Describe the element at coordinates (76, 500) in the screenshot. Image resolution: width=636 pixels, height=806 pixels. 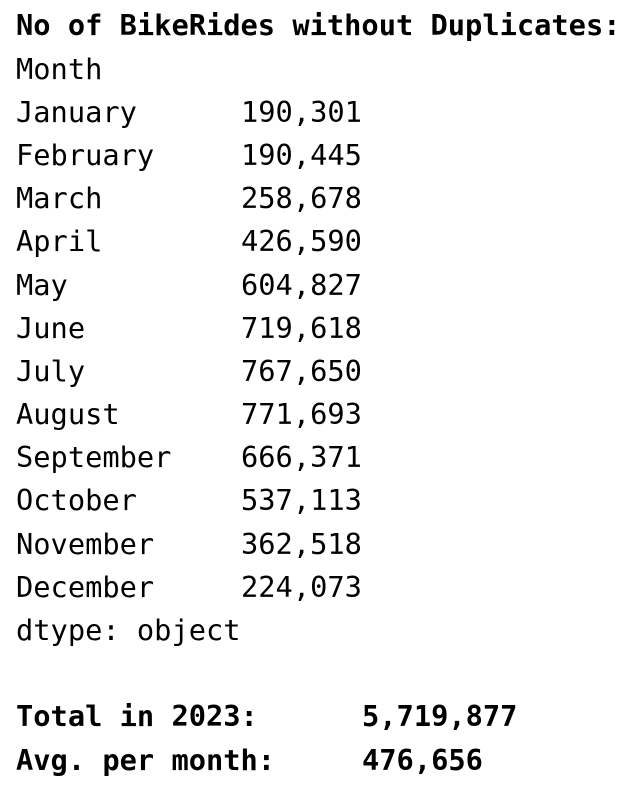
I see `label: October` at that location.